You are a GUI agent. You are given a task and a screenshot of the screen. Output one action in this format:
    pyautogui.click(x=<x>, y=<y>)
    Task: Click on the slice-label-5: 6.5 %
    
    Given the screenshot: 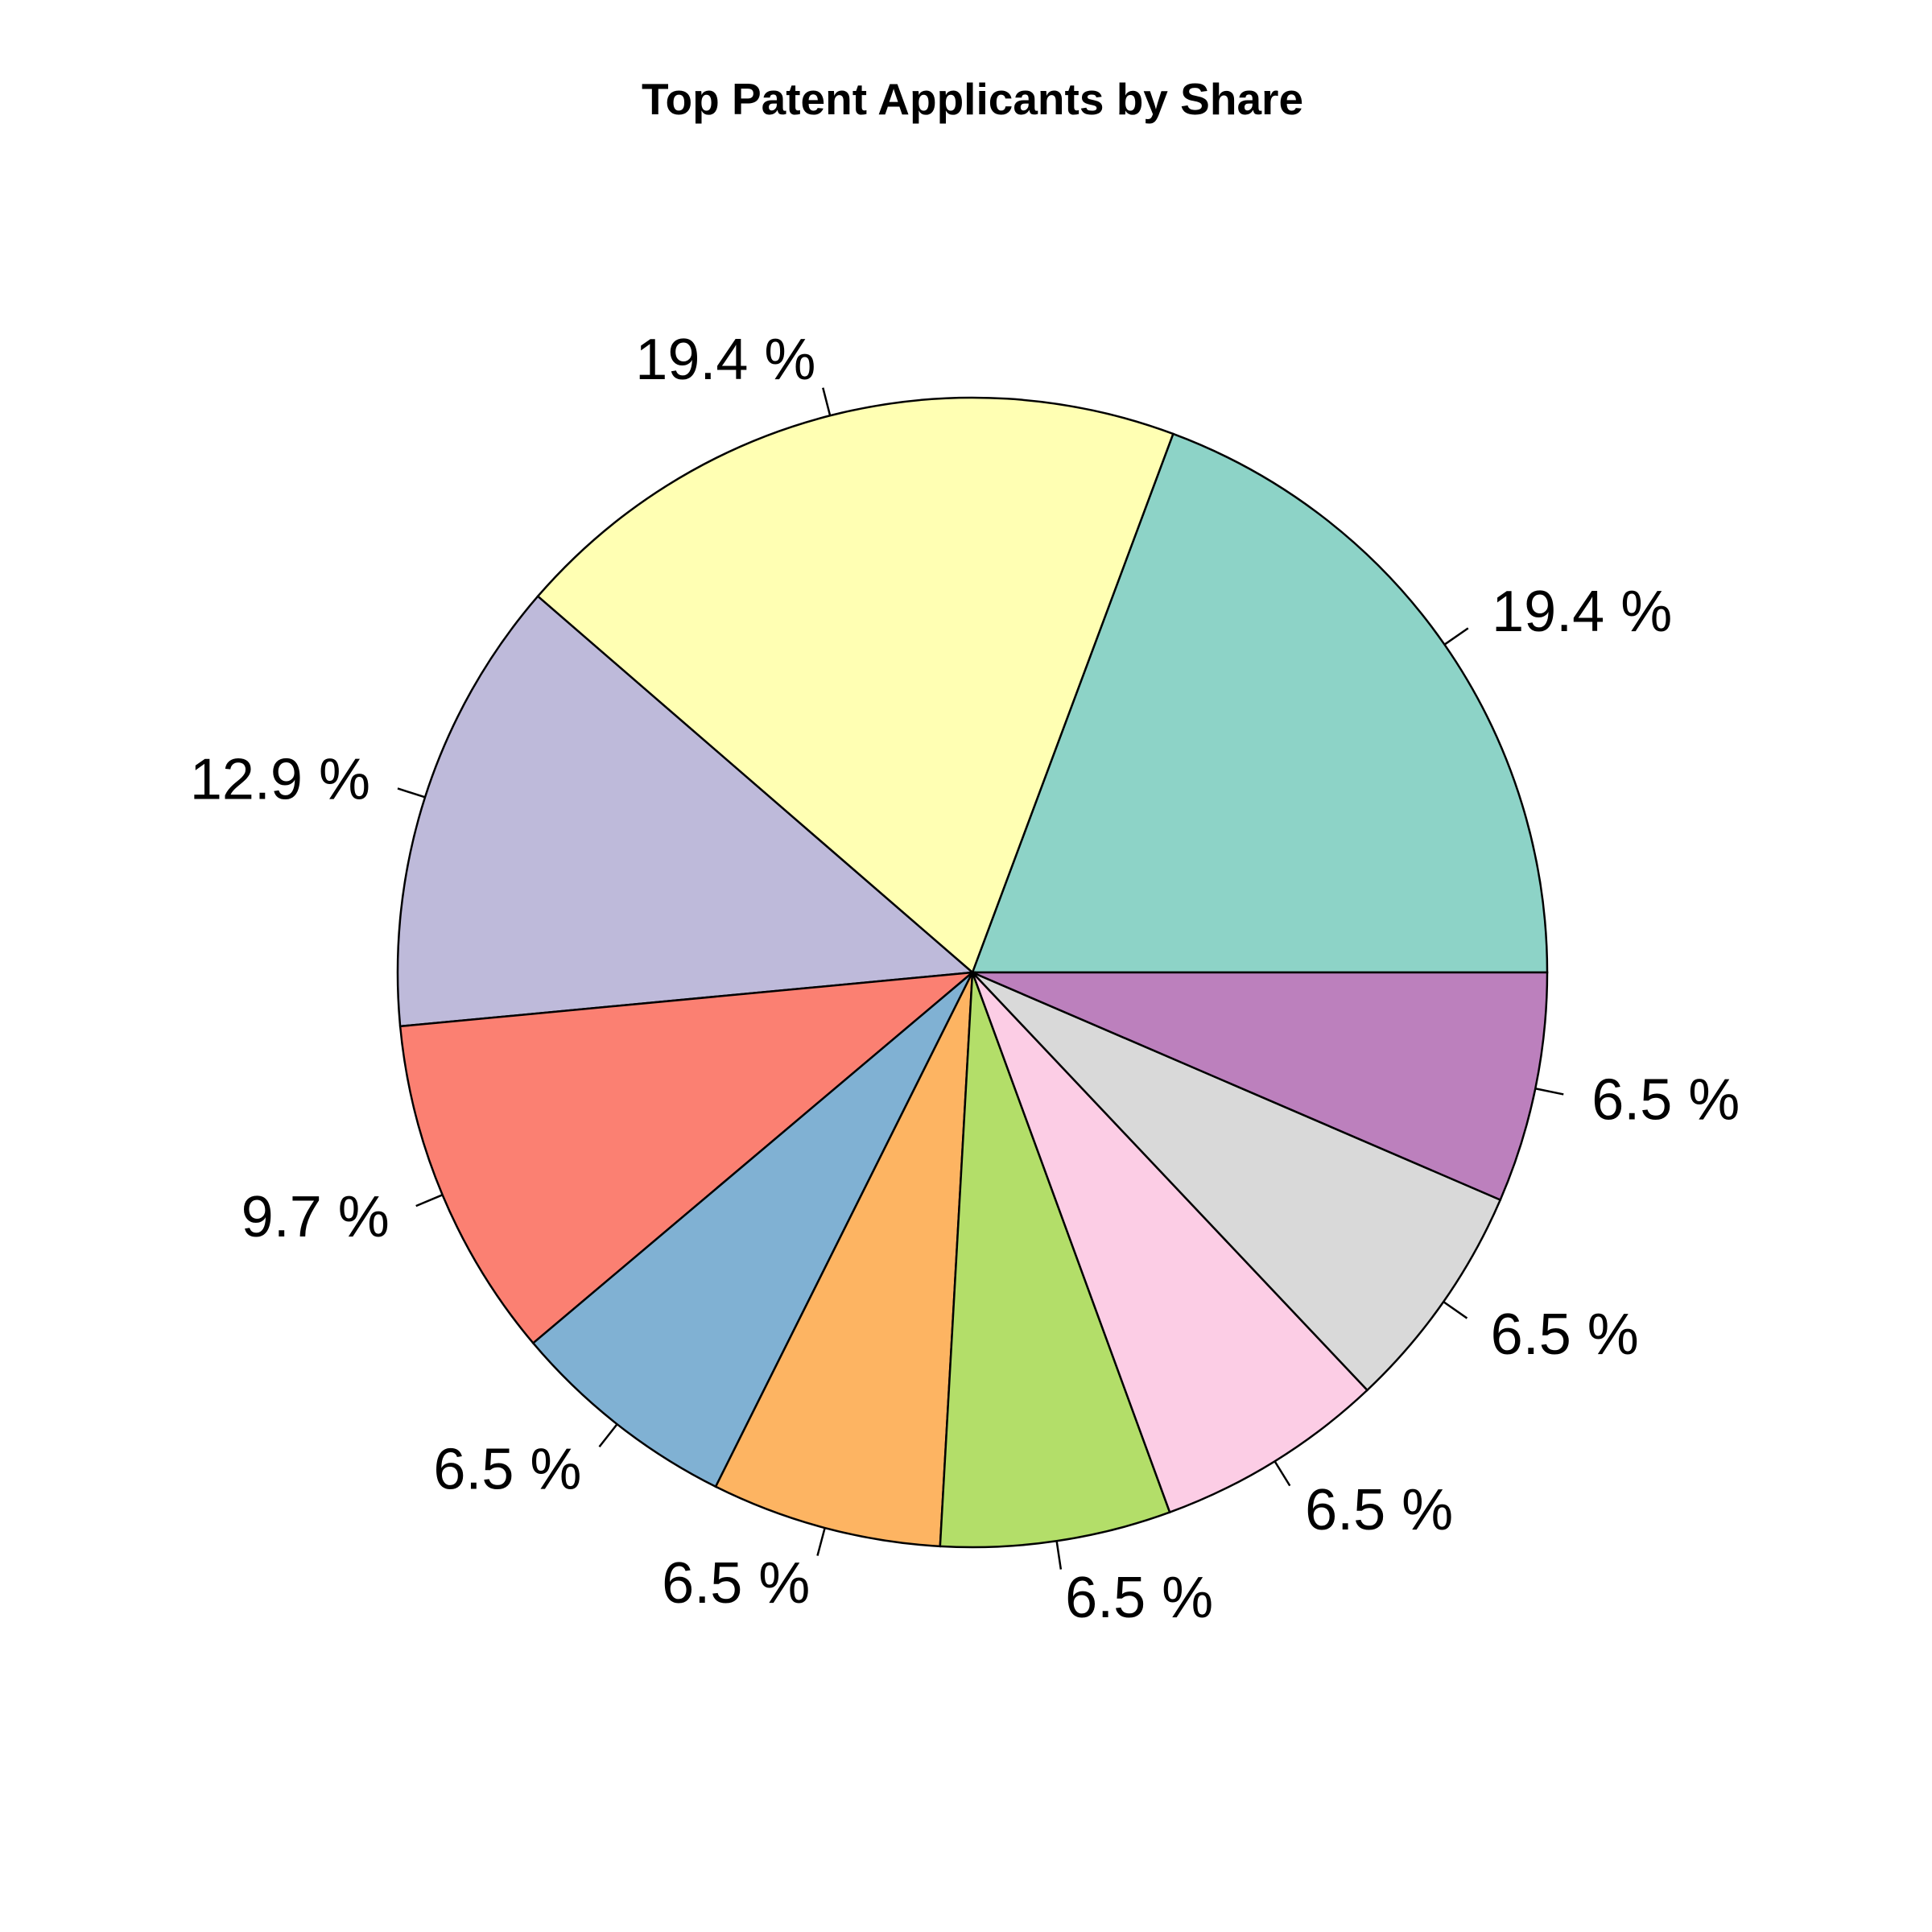 What is the action you would take?
    pyautogui.click(x=507, y=1469)
    